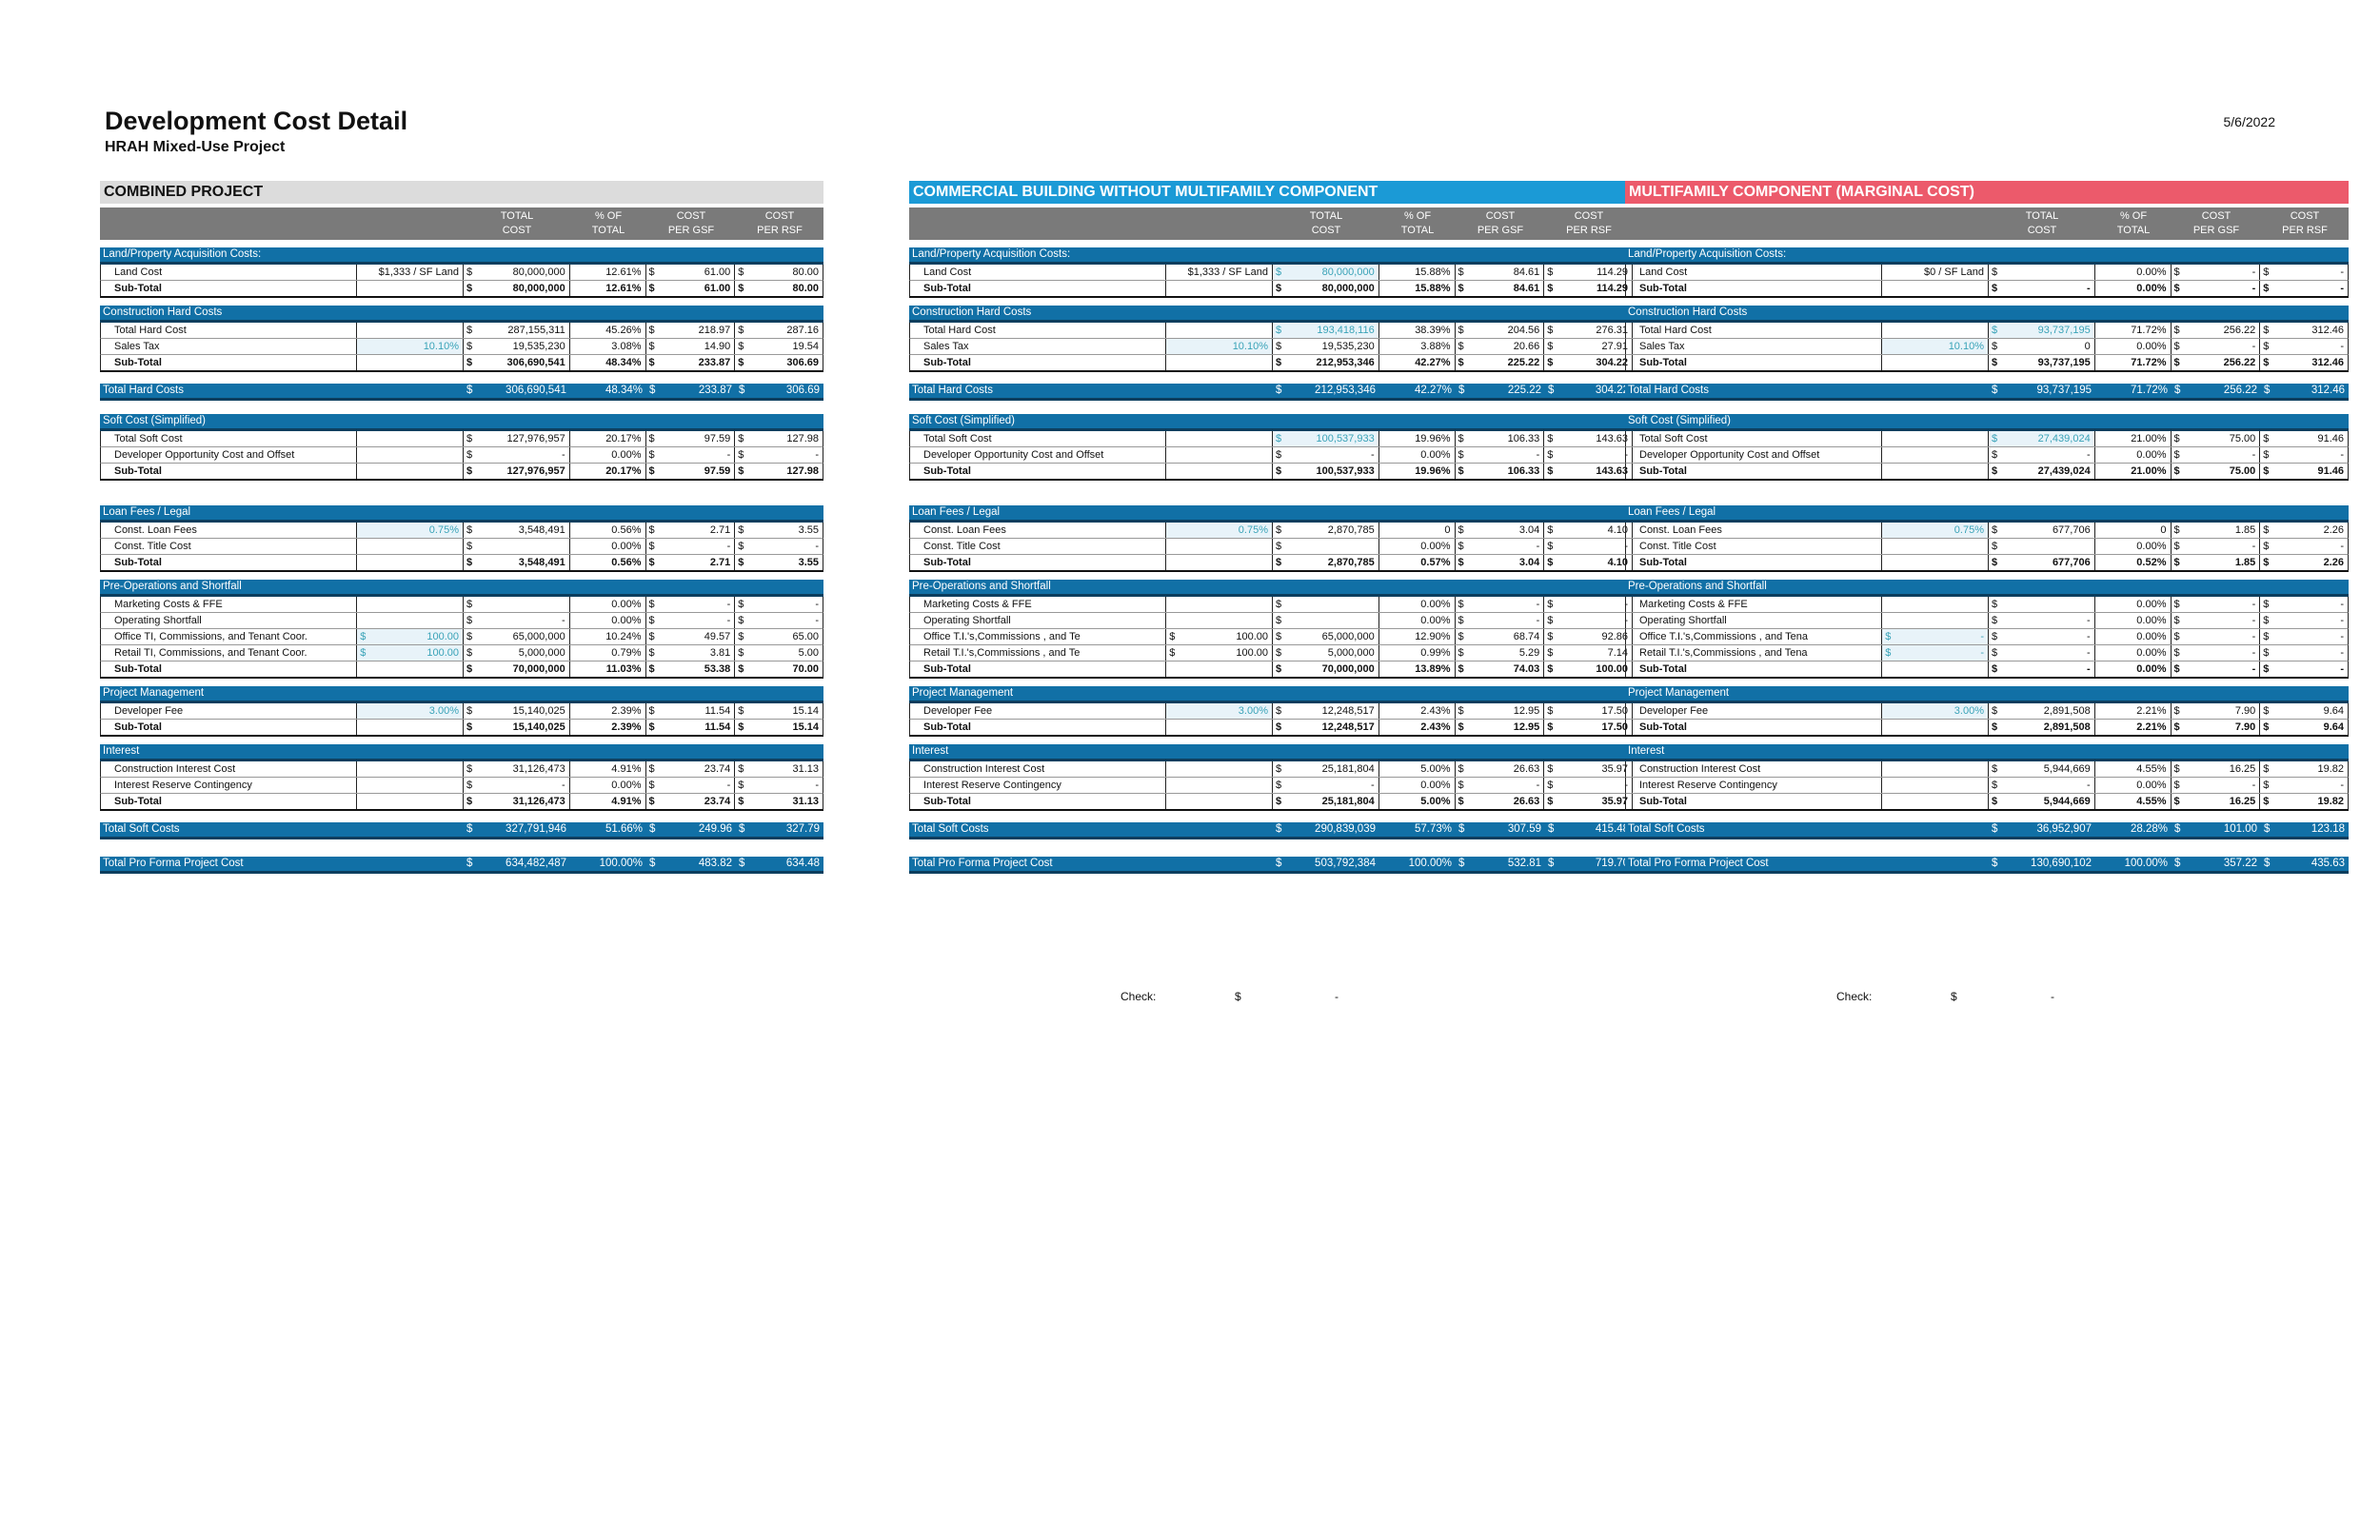  What do you see at coordinates (1326, 216) in the screenshot?
I see `column-header-line: TOTAL` at bounding box center [1326, 216].